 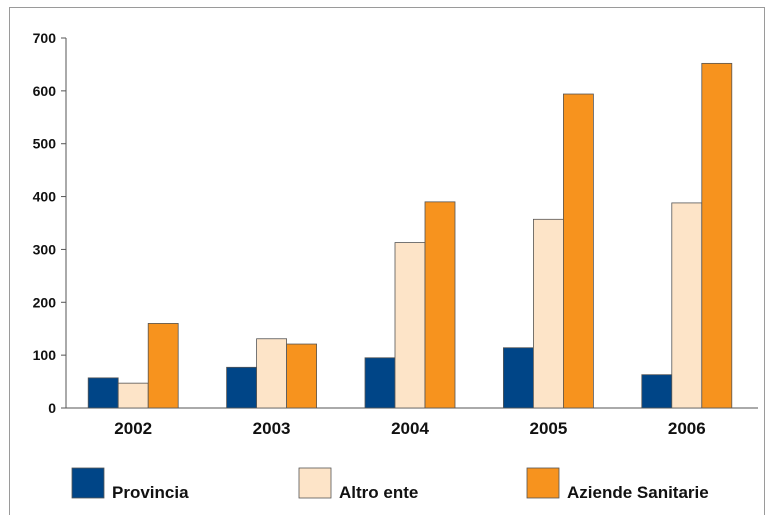 I want to click on y-tick-label: 200, so click(x=45, y=302).